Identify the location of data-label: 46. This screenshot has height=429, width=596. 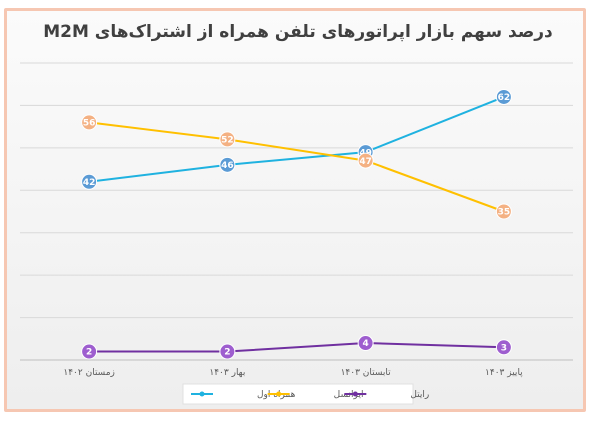
(227, 166).